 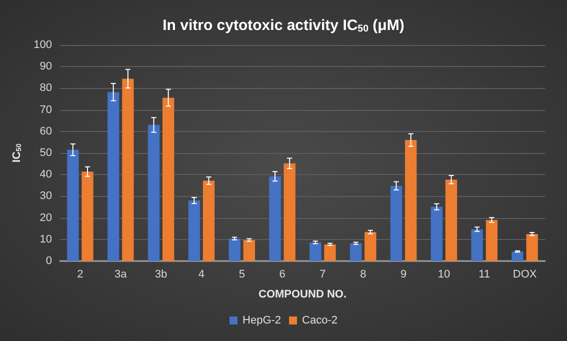 What do you see at coordinates (241, 274) in the screenshot?
I see `x-tick-label: 5` at bounding box center [241, 274].